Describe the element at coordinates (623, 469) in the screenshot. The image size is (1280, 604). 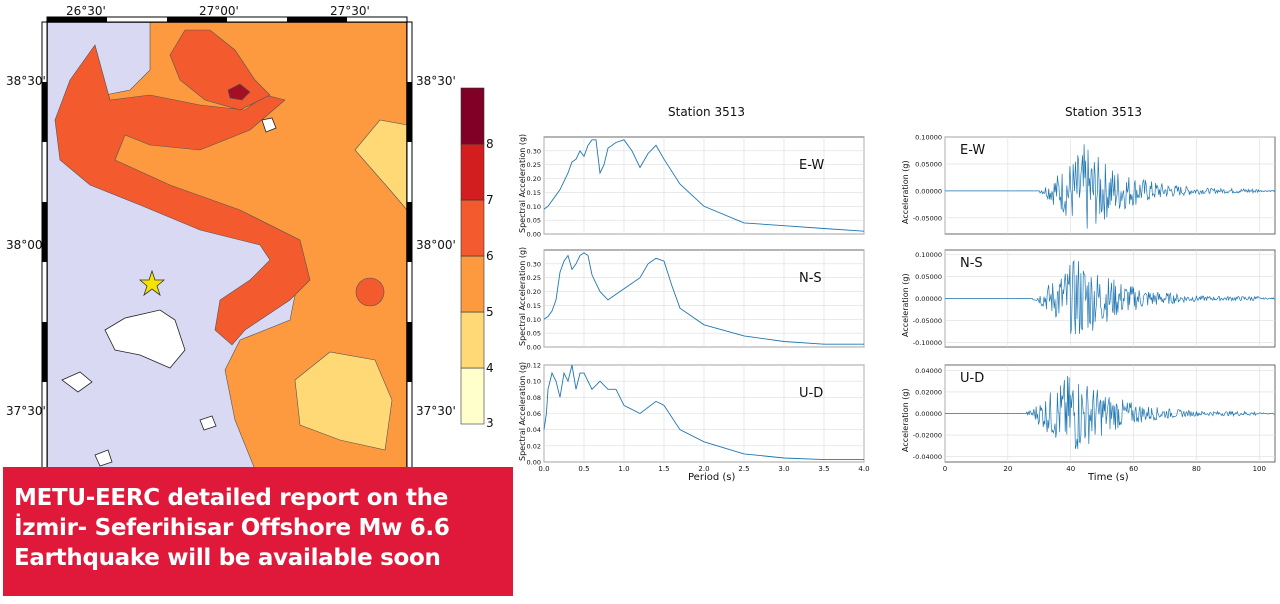
I see `x-tick-label: 1.0` at that location.